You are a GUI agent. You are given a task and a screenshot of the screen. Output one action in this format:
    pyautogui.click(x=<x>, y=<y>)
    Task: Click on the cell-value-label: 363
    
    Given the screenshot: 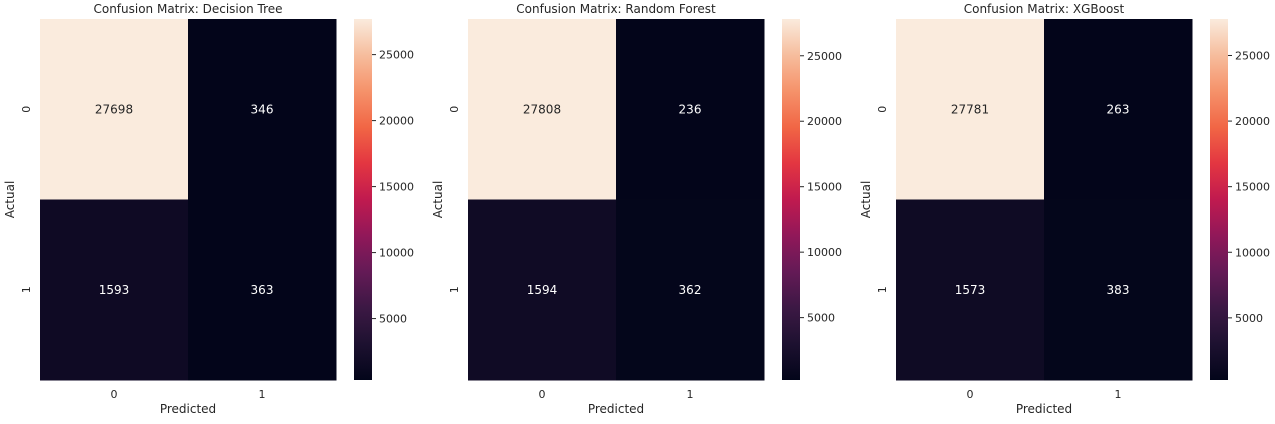 What is the action you would take?
    pyautogui.click(x=262, y=290)
    